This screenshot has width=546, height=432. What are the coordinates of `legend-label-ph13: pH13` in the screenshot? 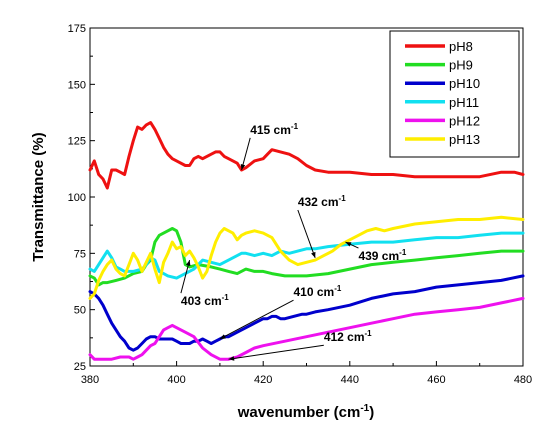 It's located at (464, 139).